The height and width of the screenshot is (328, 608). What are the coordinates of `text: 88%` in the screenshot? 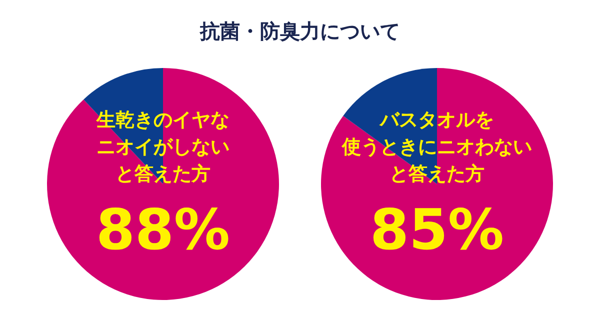 It's located at (163, 230).